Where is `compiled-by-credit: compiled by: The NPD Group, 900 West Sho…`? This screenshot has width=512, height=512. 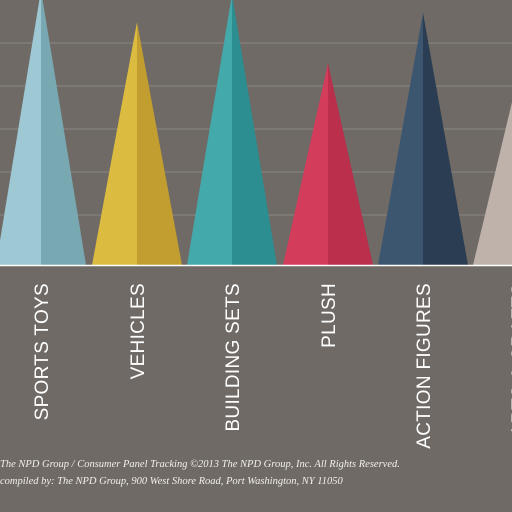
compiled-by-credit: compiled by: The NPD Group, 900 West Sho… is located at coordinates (171, 481).